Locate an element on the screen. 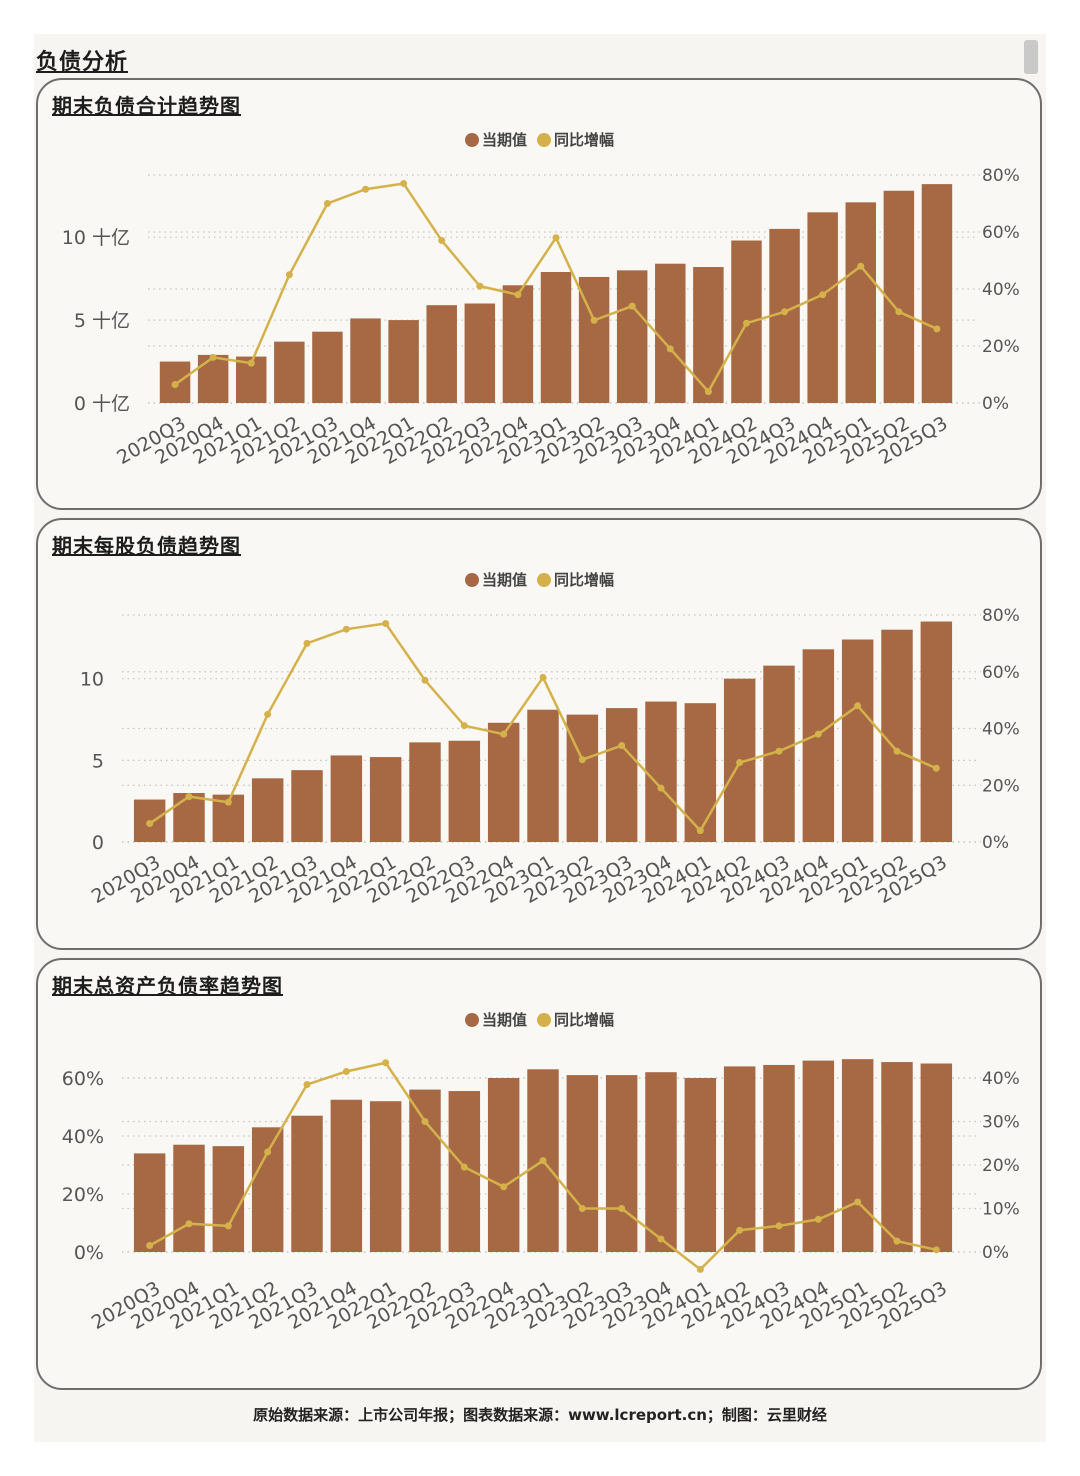 This screenshot has width=1080, height=1476. y-right-tick-label: 60% is located at coordinates (1001, 673).